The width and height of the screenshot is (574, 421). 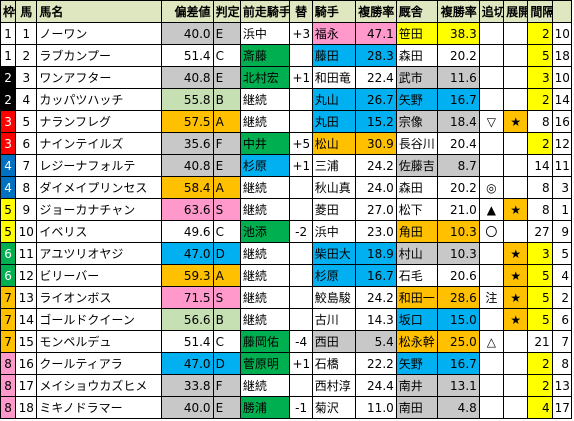 I want to click on trainer-rate-cell: 15.0, so click(x=458, y=319).